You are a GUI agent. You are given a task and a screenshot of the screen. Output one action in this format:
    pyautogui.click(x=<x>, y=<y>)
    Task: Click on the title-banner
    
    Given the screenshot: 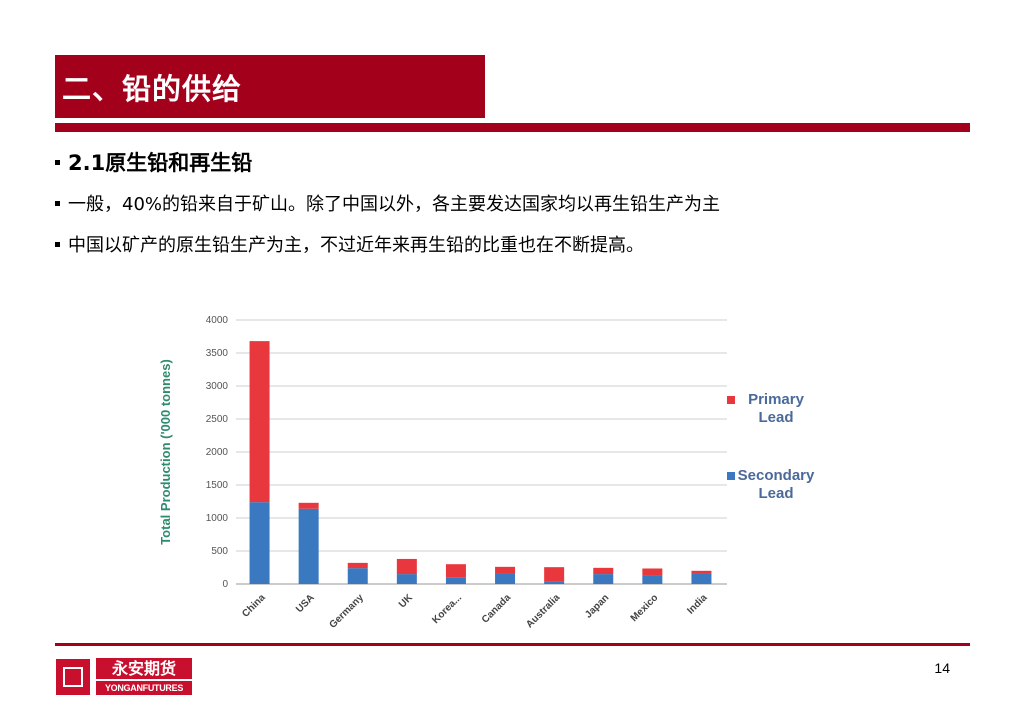 What is the action you would take?
    pyautogui.click(x=270, y=86)
    